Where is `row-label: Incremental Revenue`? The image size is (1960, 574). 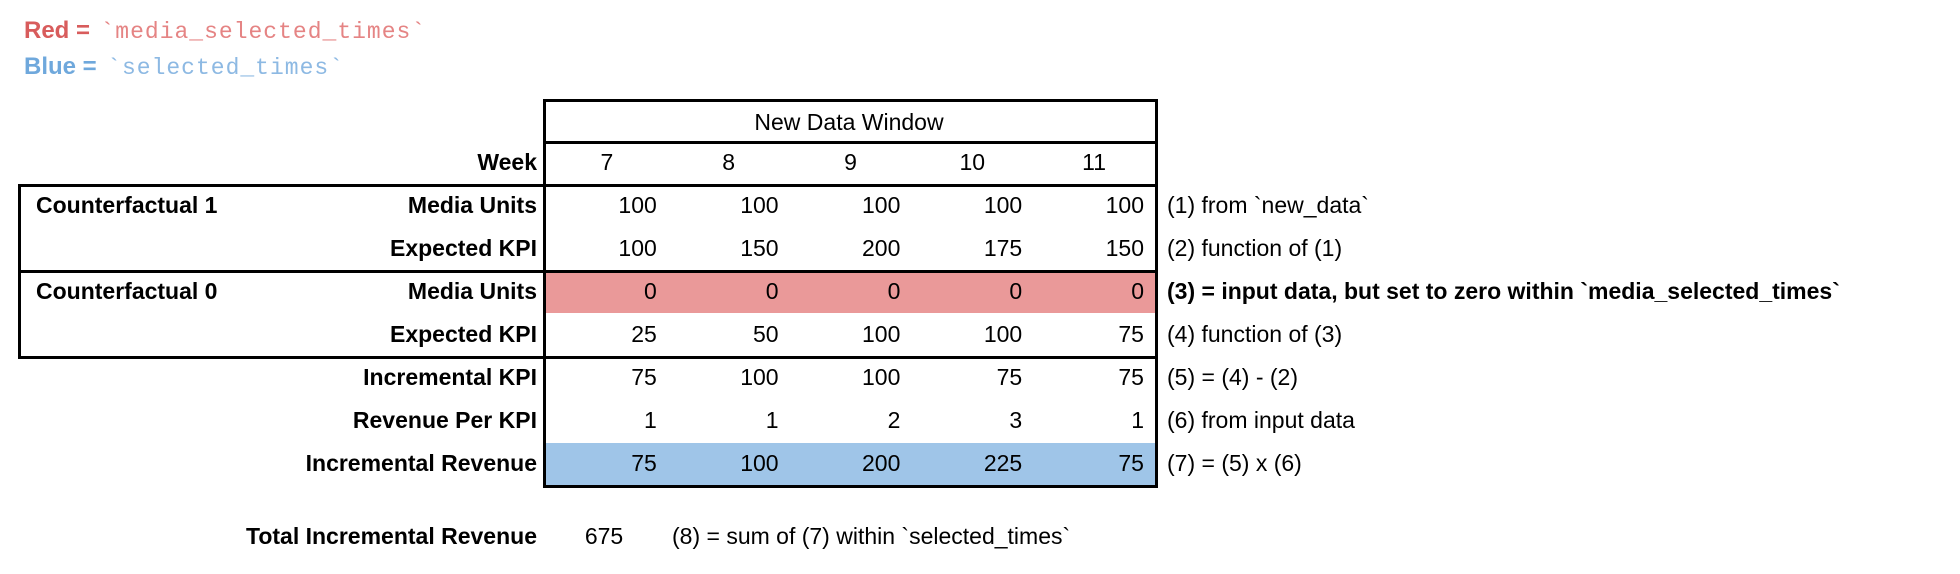
row-label: Incremental Revenue is located at coordinates (421, 463).